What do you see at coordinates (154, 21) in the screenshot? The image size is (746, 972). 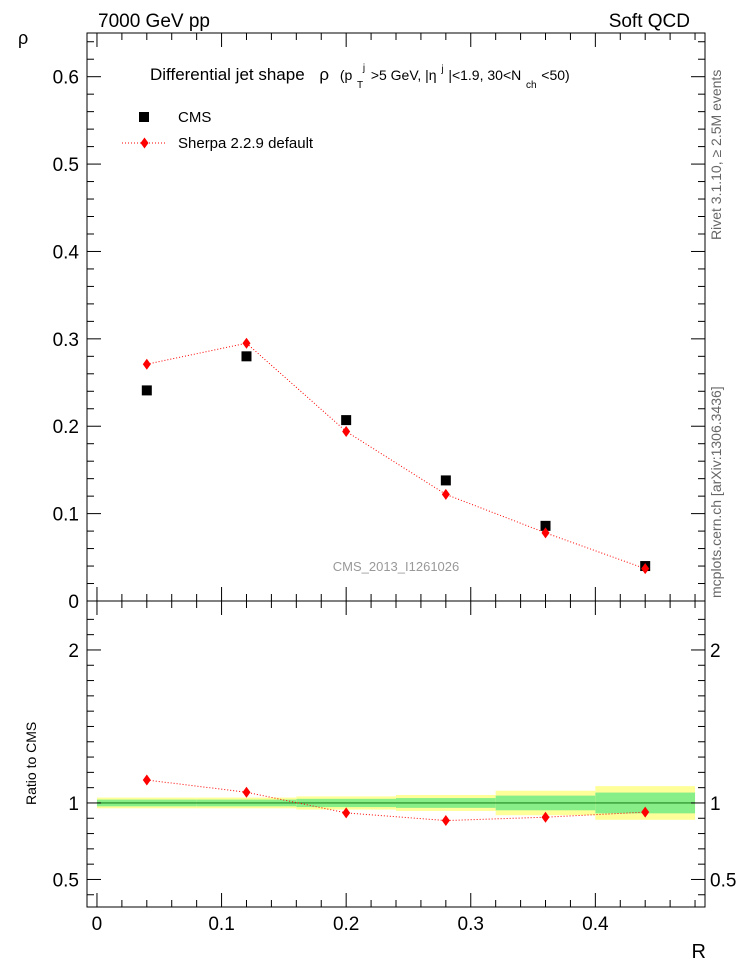 I see `header-energy-label: 7000 GeV pp` at bounding box center [154, 21].